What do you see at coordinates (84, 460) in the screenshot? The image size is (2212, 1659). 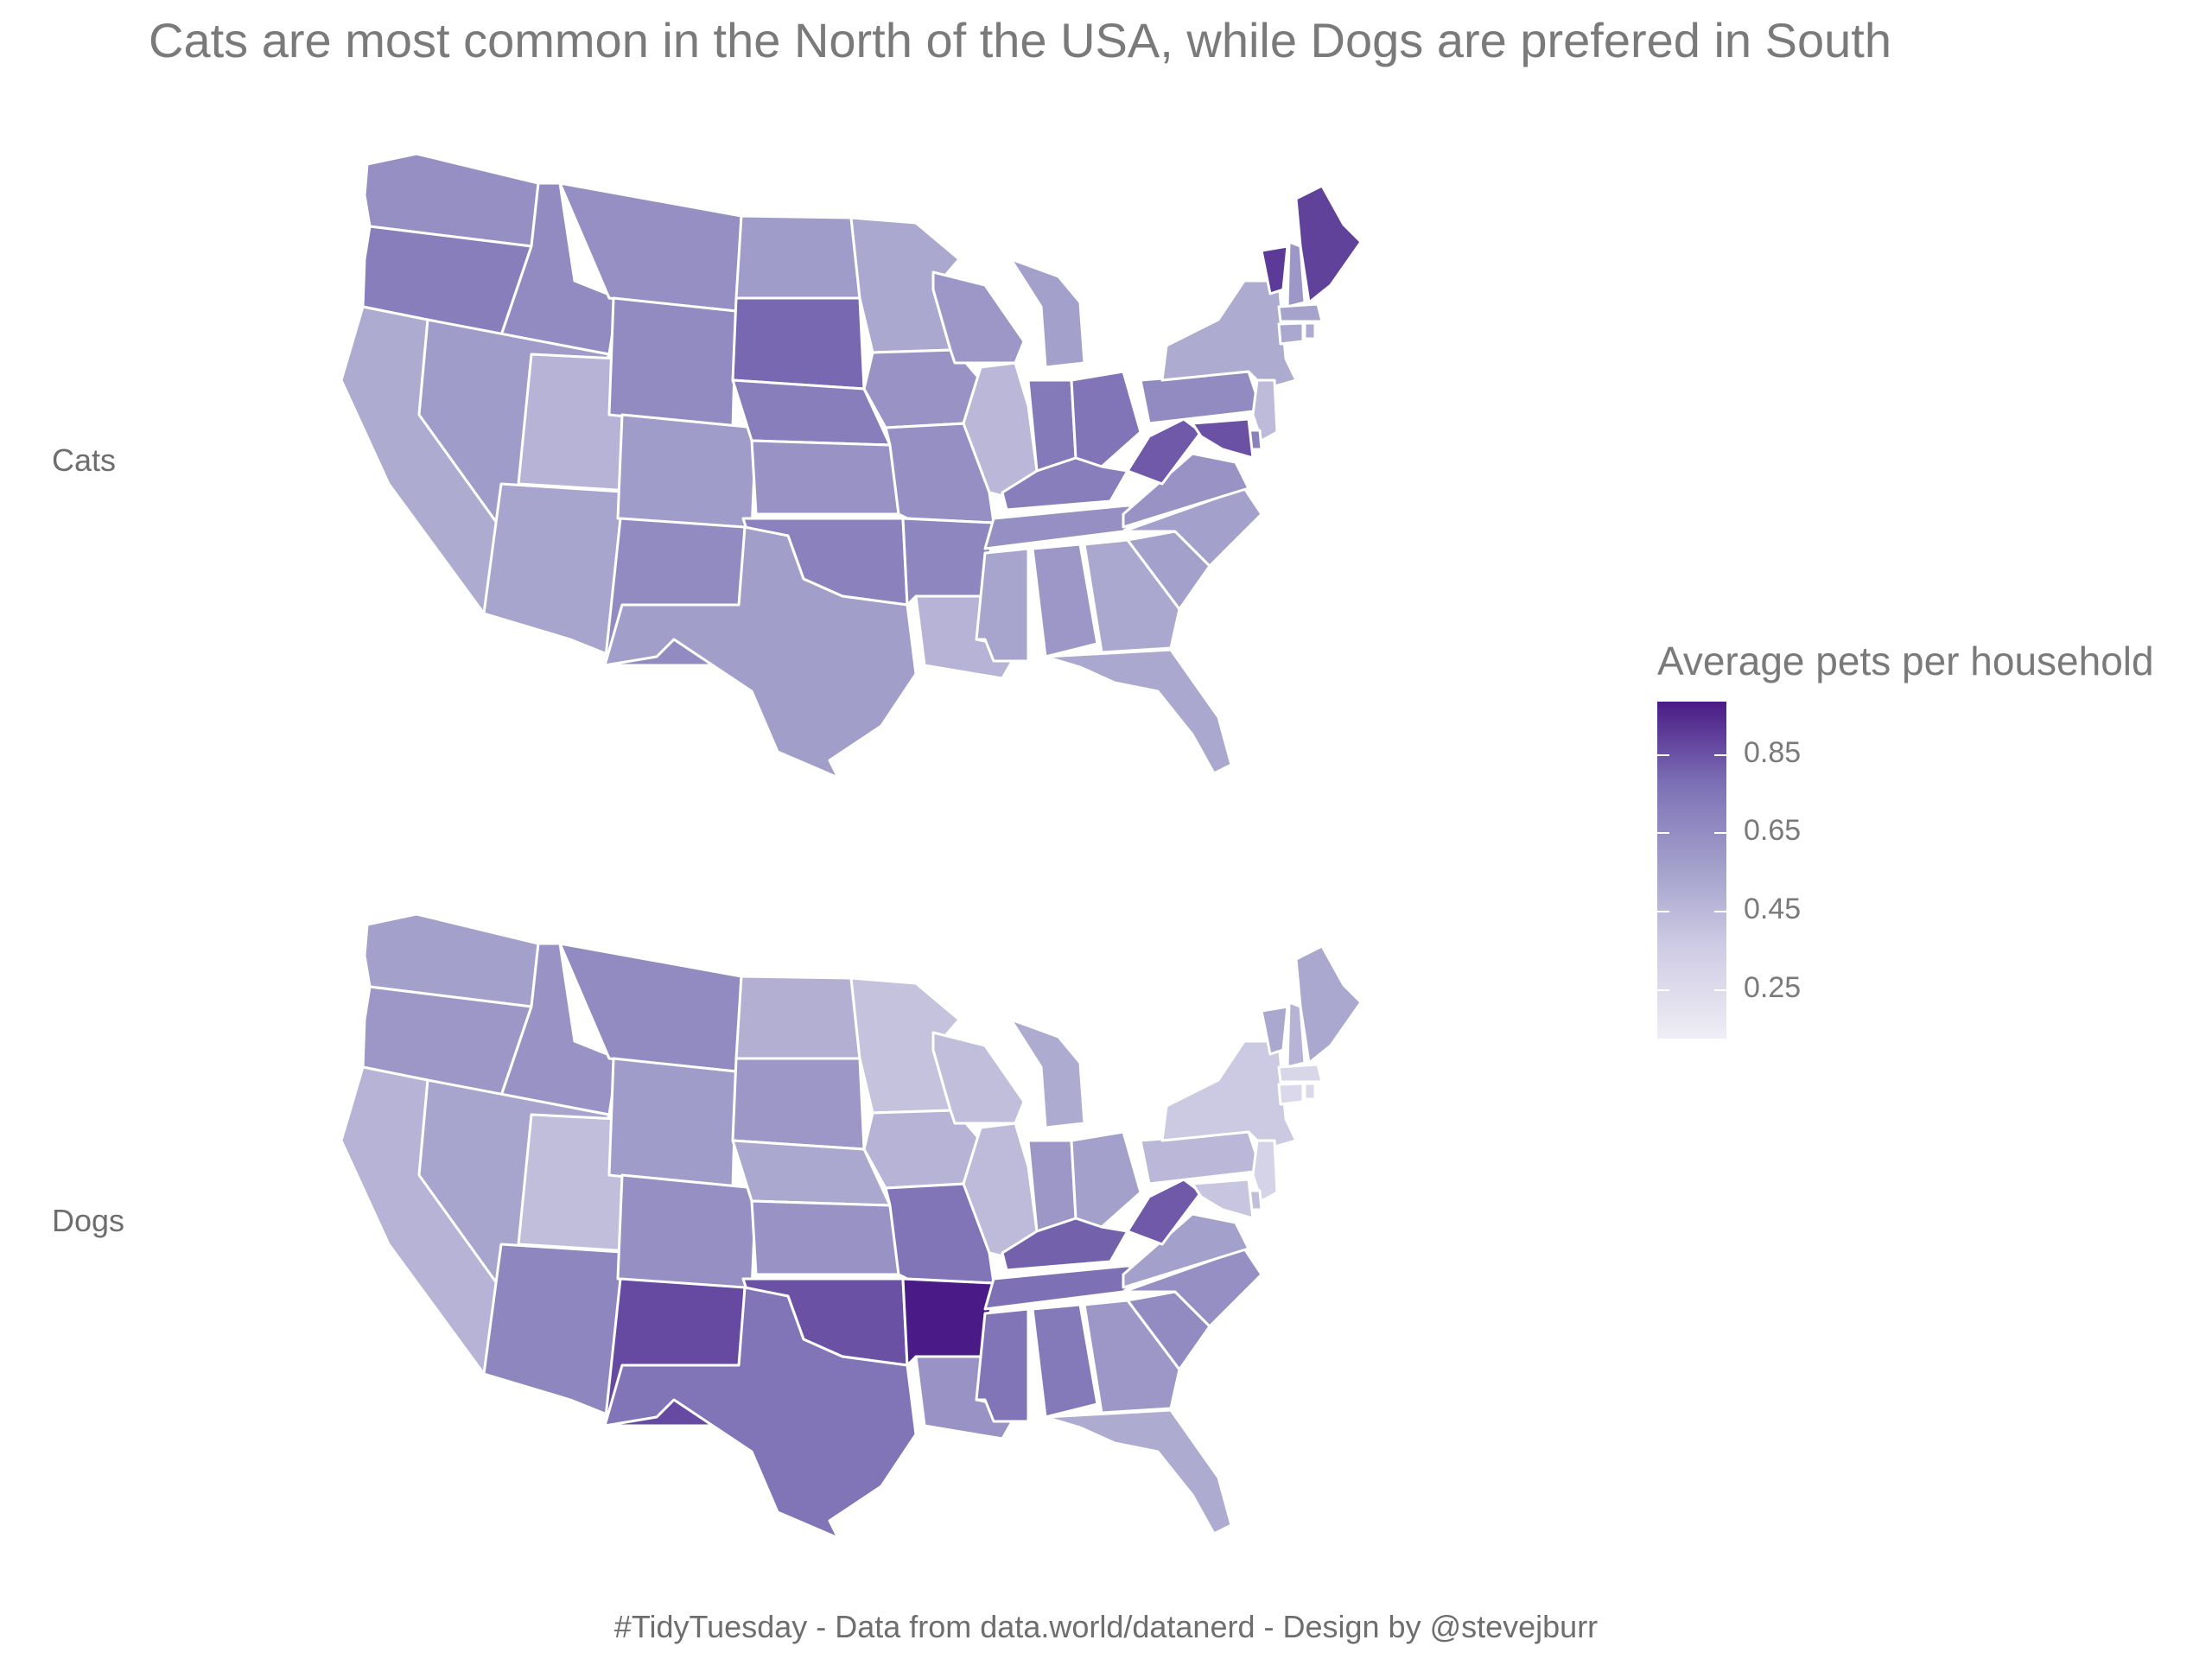 I see `facet-label-cats: Cats` at bounding box center [84, 460].